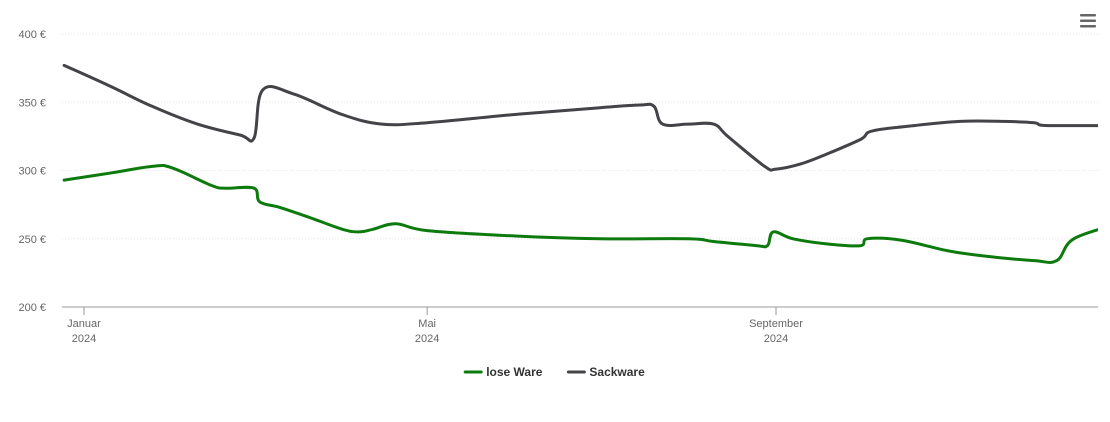  Describe the element at coordinates (32, 240) in the screenshot. I see `y-tick-label: 250 €` at that location.